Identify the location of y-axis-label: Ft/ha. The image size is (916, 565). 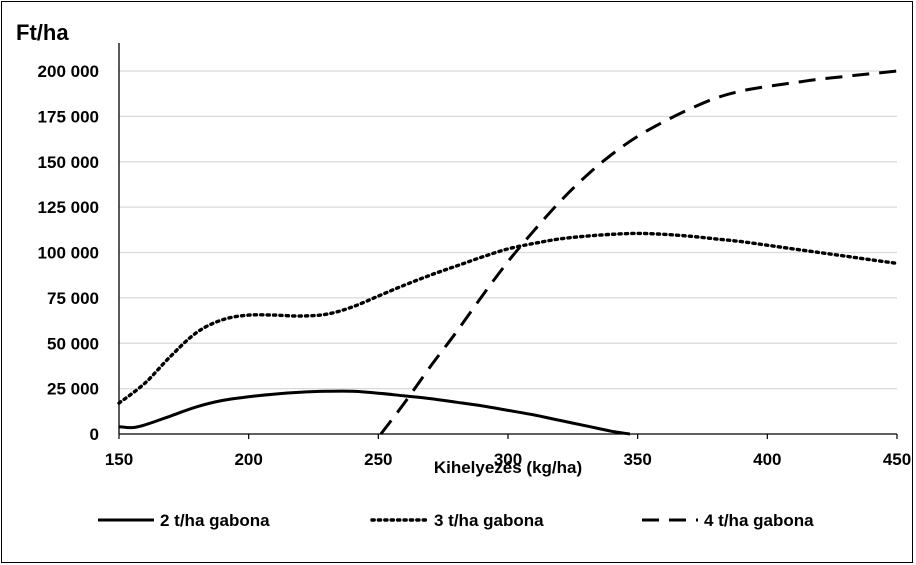
(42, 32).